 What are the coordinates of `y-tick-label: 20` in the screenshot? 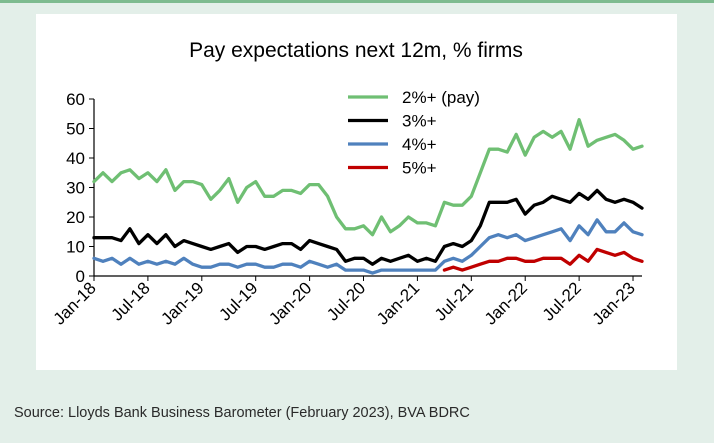 It's located at (75, 217).